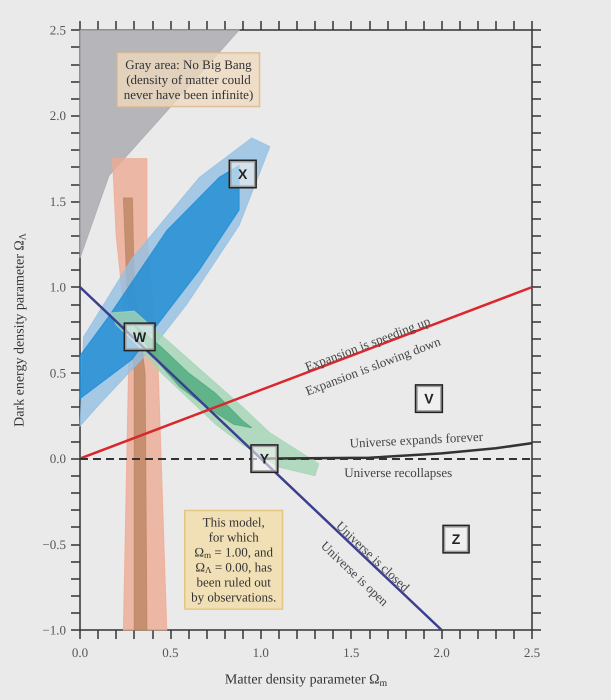 Image resolution: width=611 pixels, height=700 pixels. I want to click on y-tick-label: 2.5, so click(58, 30).